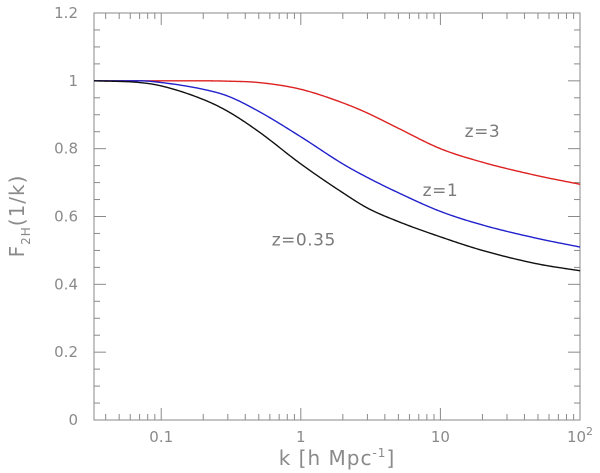 Image resolution: width=600 pixels, height=473 pixels. I want to click on x-axis-label: k [h Mpc-1], so click(337, 458).